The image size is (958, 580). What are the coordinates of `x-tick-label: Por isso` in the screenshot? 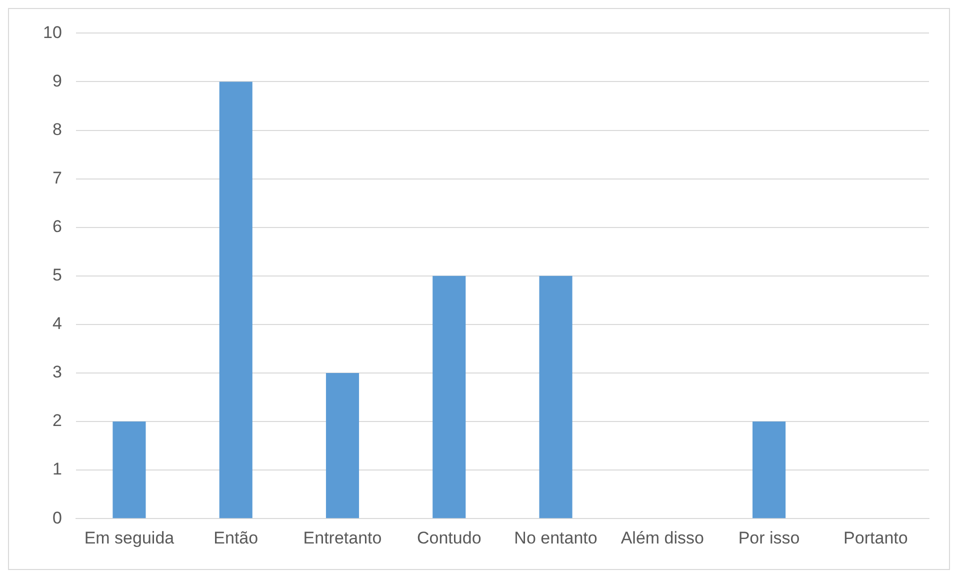 It's located at (769, 538).